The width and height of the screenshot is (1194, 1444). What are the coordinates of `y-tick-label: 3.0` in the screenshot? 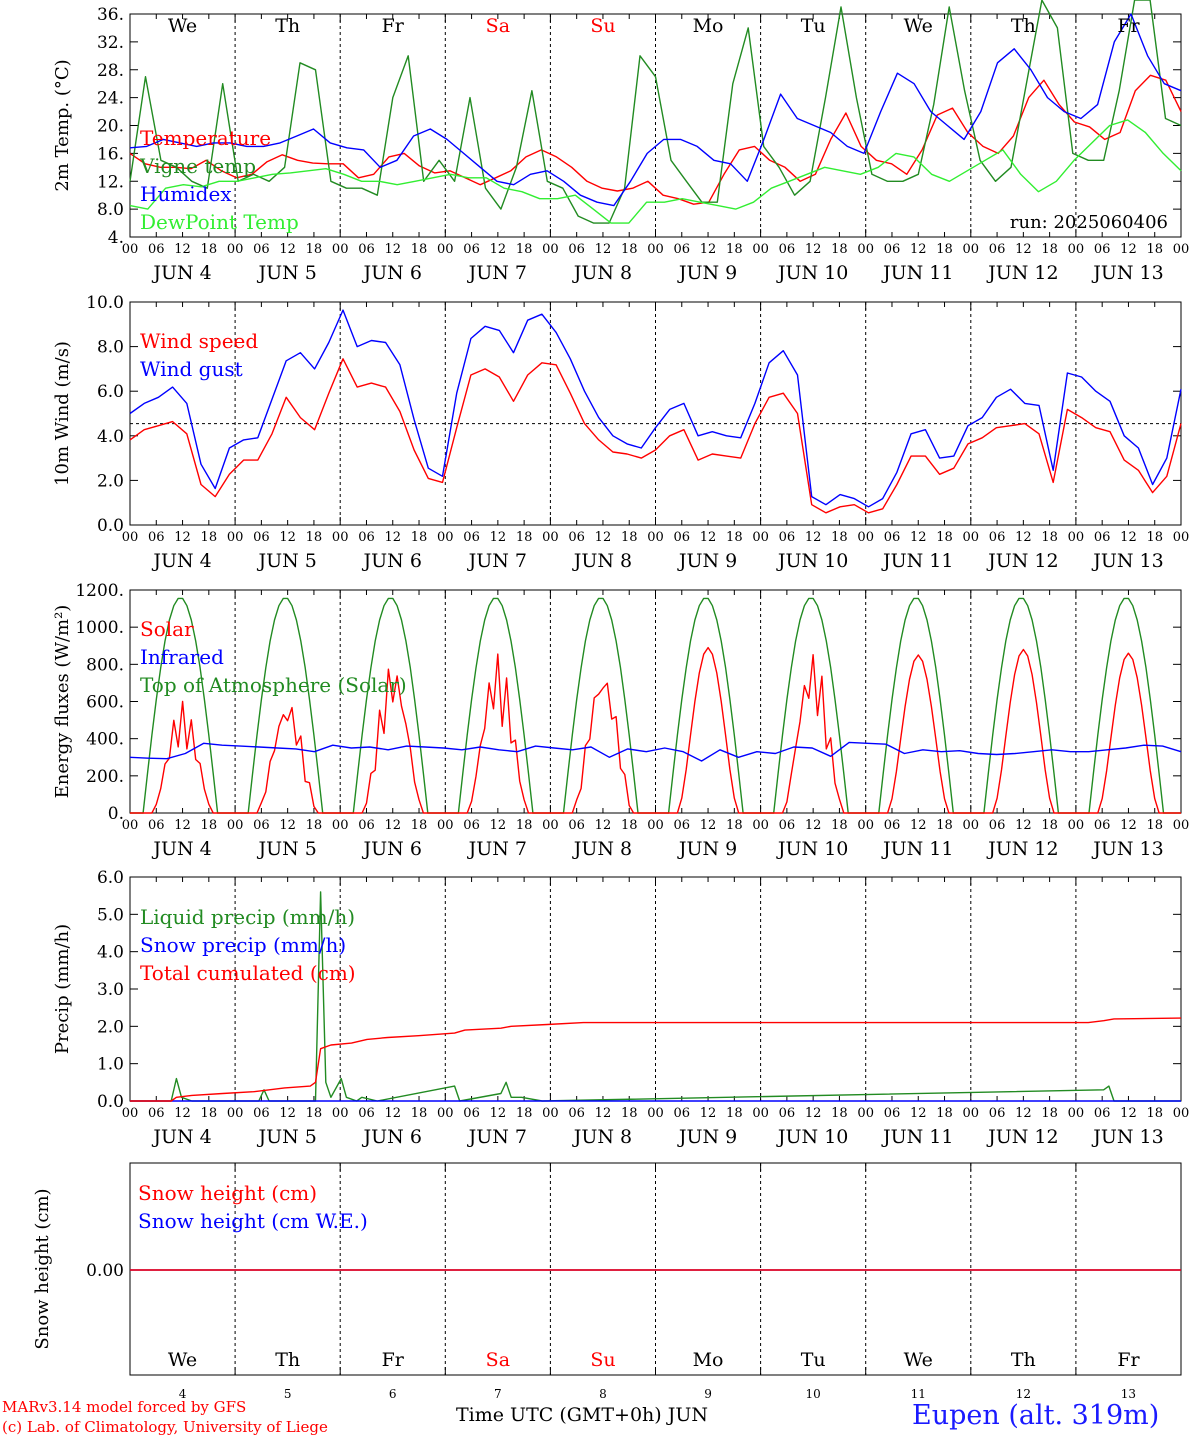 It's located at (110, 990).